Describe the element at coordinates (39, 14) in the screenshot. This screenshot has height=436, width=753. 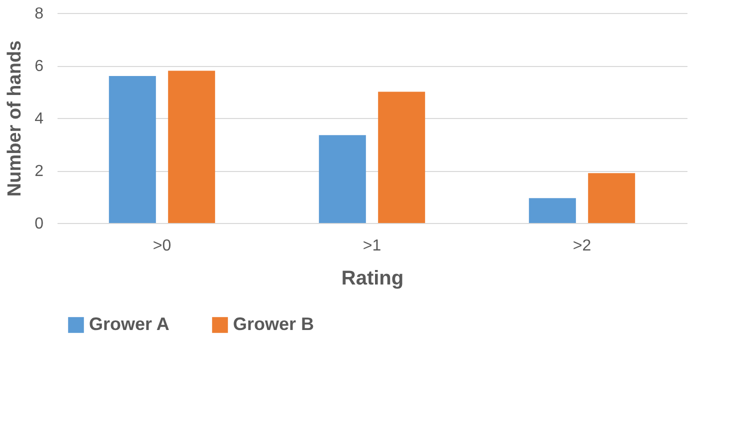
I see `y-tick-label: 8` at that location.